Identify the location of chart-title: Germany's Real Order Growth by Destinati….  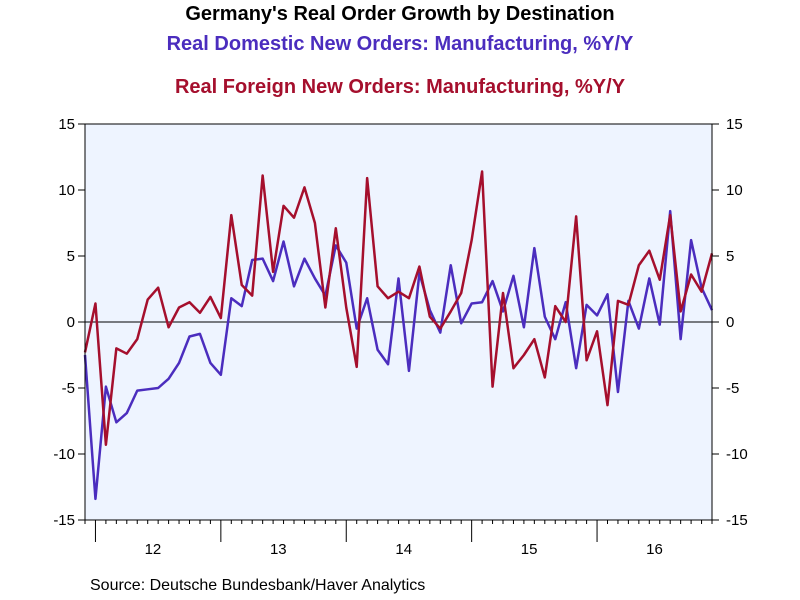
(400, 14).